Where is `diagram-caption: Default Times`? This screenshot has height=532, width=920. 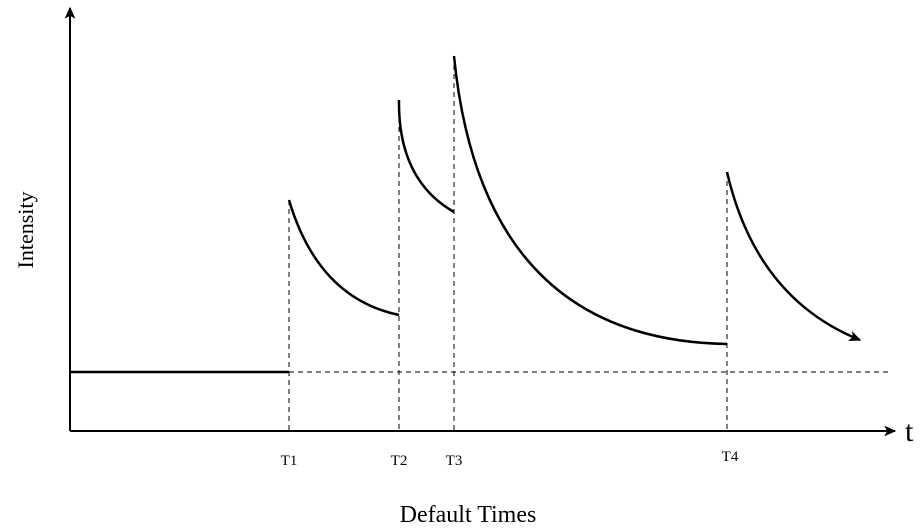 diagram-caption: Default Times is located at coordinates (468, 515).